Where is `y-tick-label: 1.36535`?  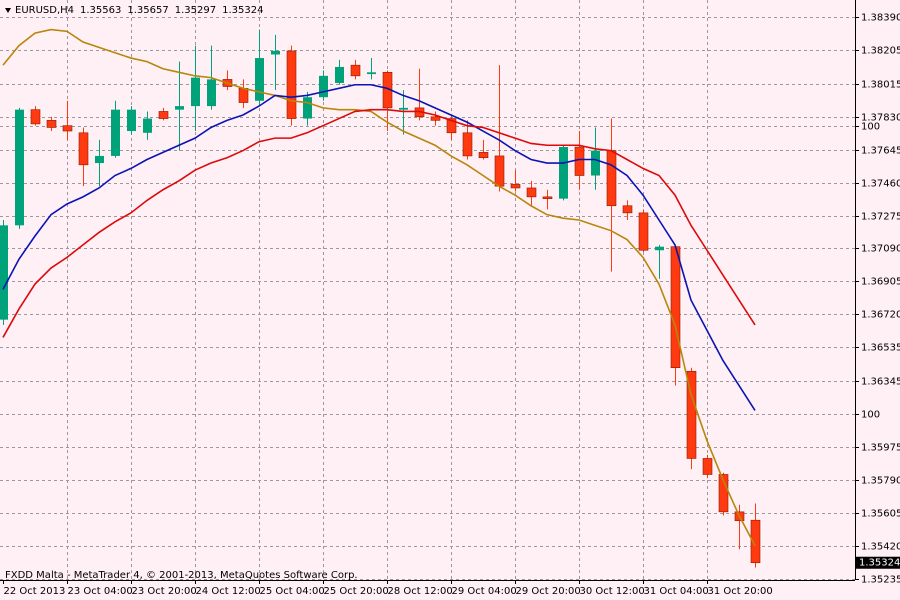
y-tick-label: 1.36535 is located at coordinates (880, 348).